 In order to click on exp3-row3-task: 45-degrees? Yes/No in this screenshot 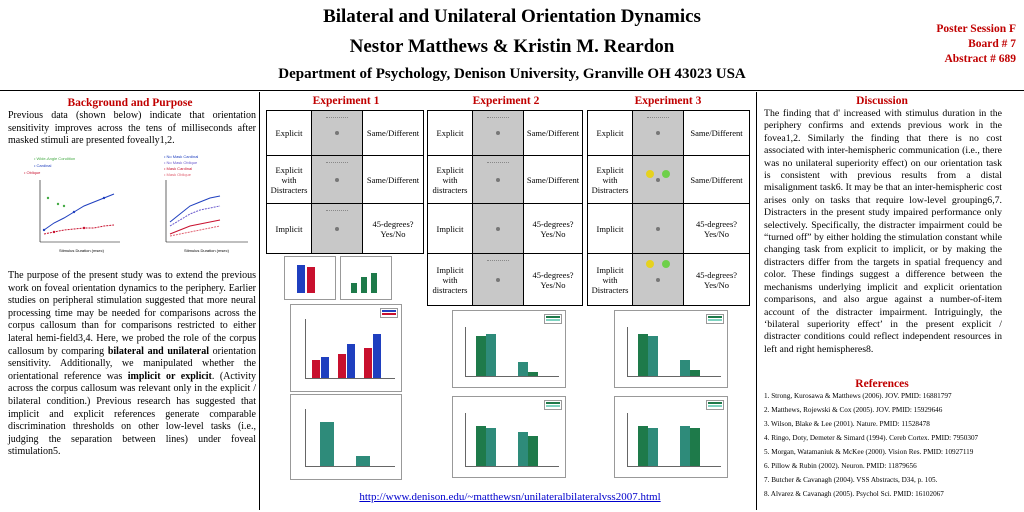, I will do `click(716, 228)`.